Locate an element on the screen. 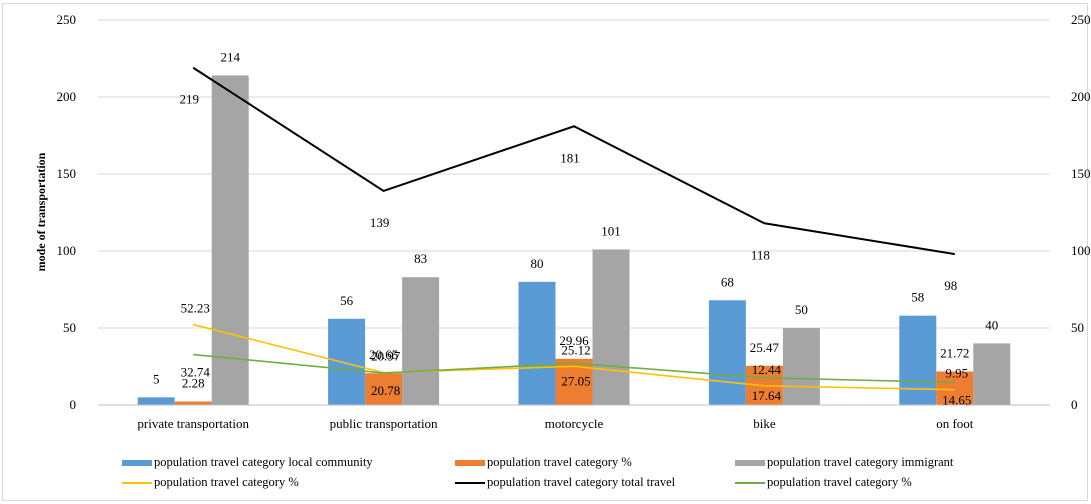 The height and width of the screenshot is (504, 1091). legend-label-line2: population travel category % is located at coordinates (839, 482).